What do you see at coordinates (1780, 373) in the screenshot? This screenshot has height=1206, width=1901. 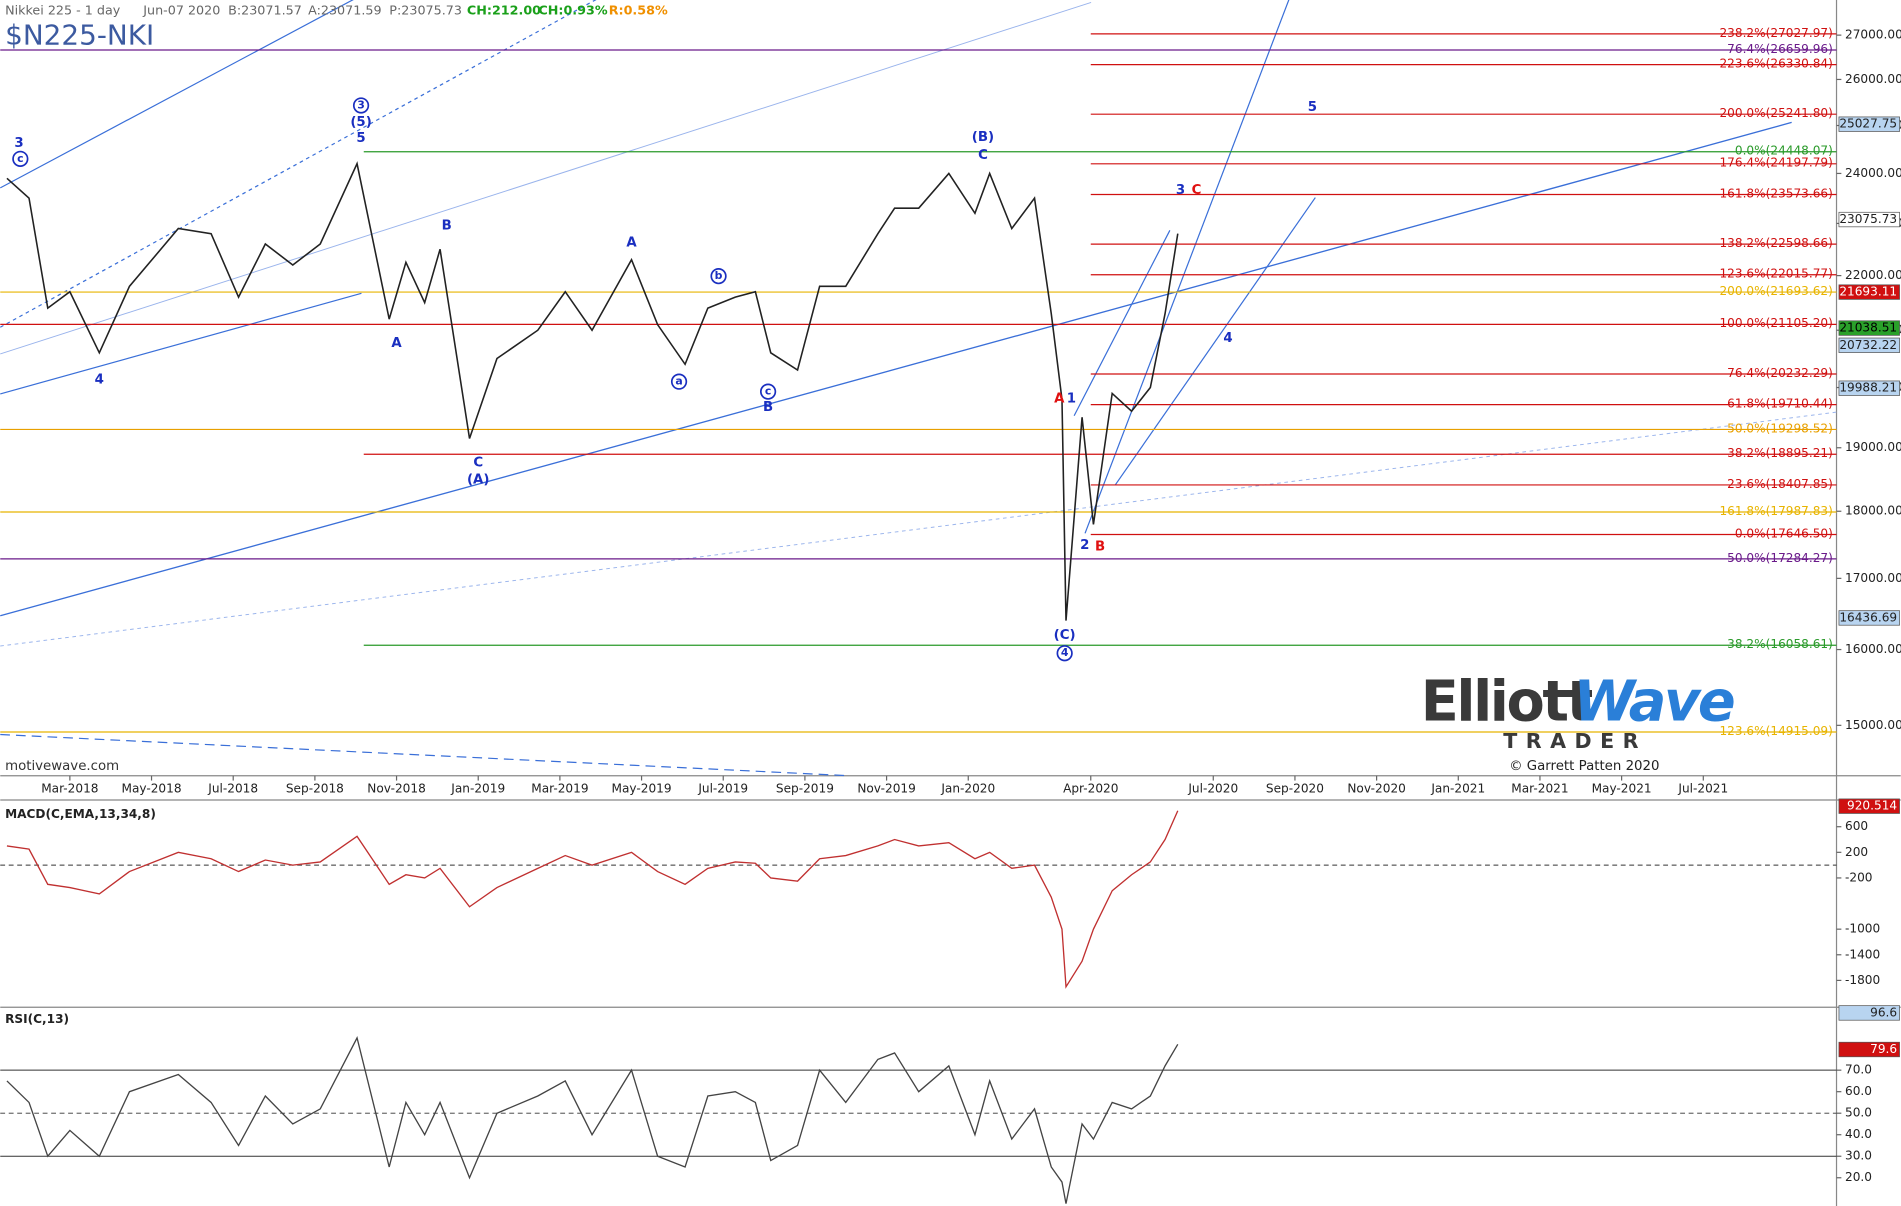 I see `fib-level-label: 76.4%(20232.29)` at bounding box center [1780, 373].